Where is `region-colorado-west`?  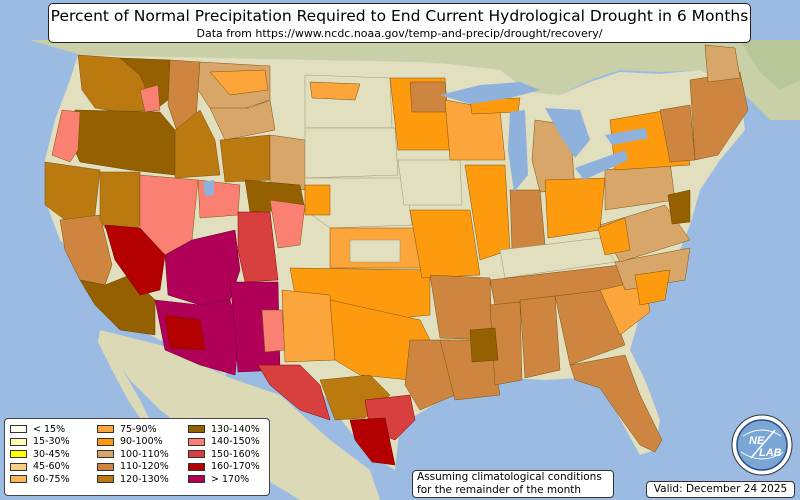
region-colorado-west is located at coordinates (258, 247).